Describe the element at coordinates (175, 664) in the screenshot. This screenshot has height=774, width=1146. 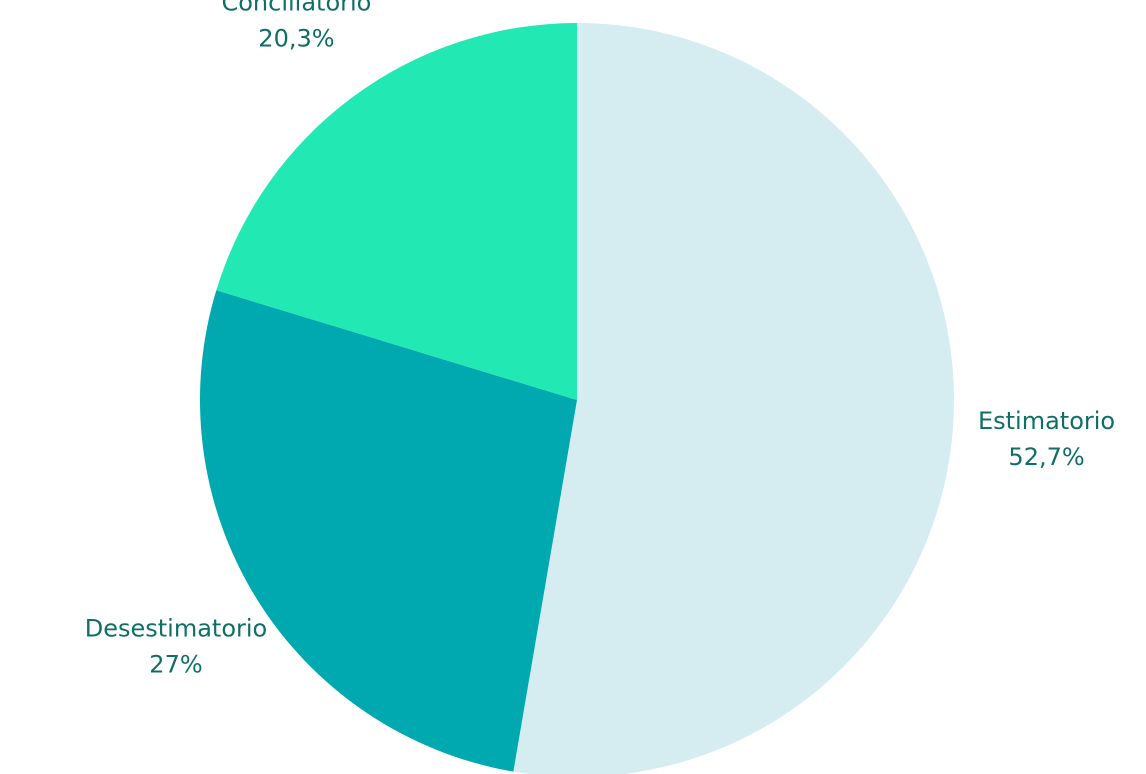
I see `slice-value: 27%` at that location.